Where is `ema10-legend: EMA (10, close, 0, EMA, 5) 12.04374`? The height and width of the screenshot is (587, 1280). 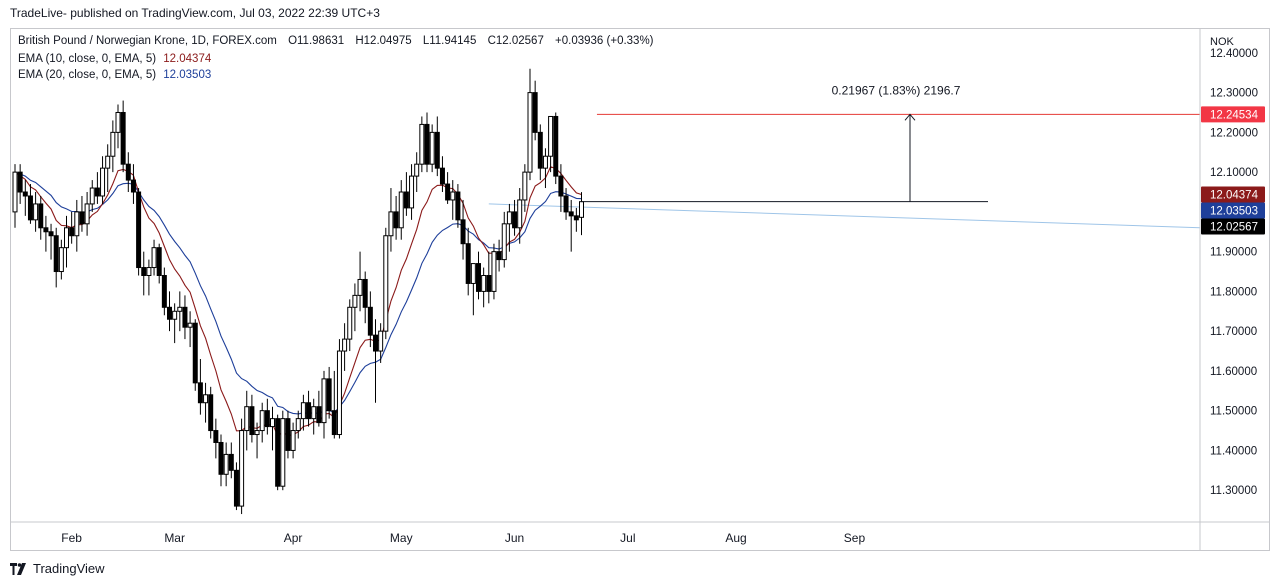
ema10-legend: EMA (10, close, 0, EMA, 5) 12.04374 is located at coordinates (114, 59).